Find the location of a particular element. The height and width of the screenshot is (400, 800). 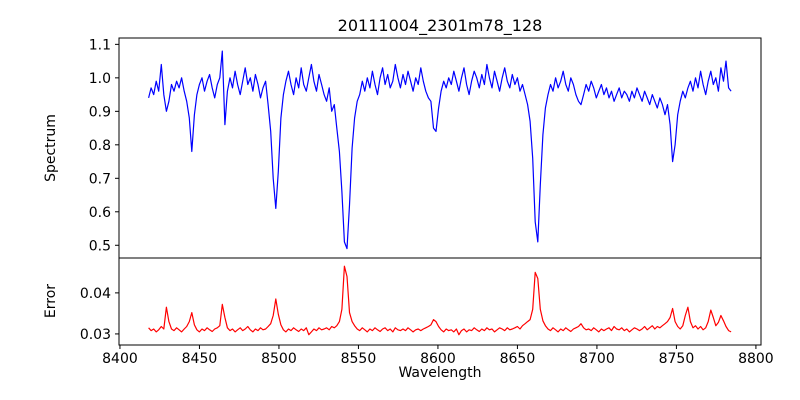

x-tick-label: 8800 is located at coordinates (756, 359).